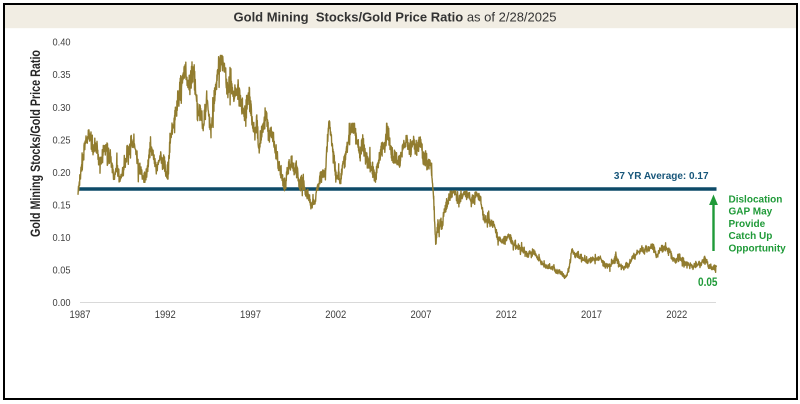  What do you see at coordinates (676, 315) in the screenshot?
I see `svg-text: 2022` at bounding box center [676, 315].